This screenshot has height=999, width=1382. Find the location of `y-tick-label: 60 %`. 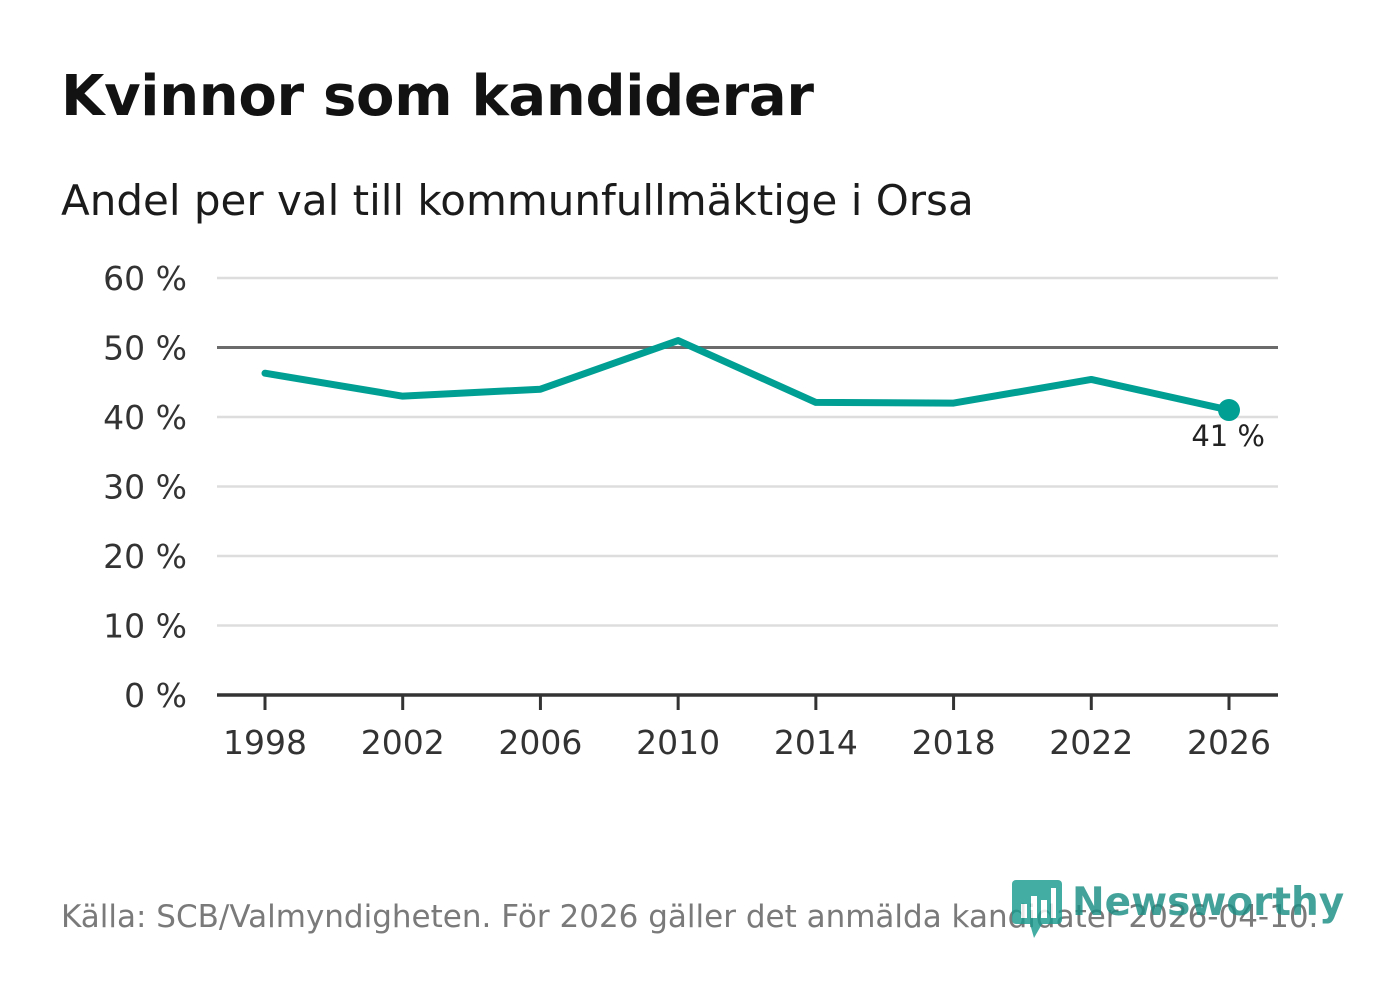

y-tick-label: 60 % is located at coordinates (145, 278).